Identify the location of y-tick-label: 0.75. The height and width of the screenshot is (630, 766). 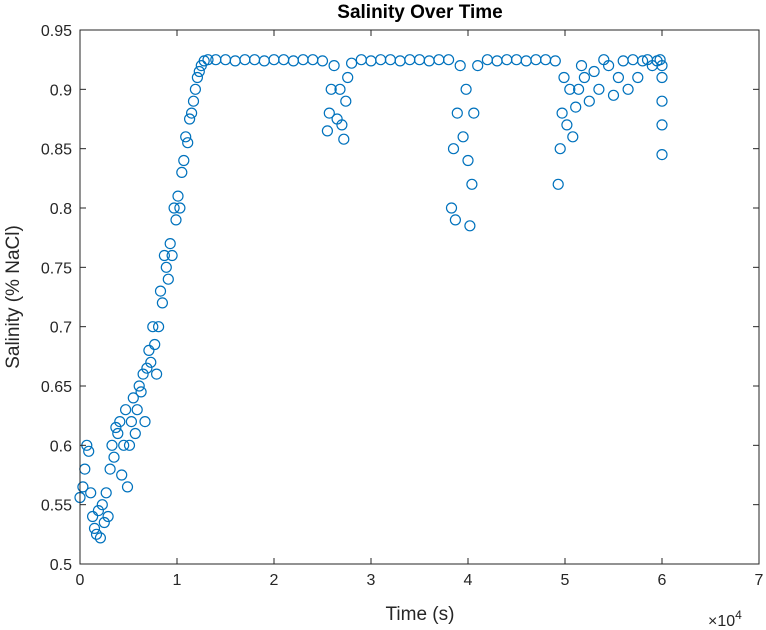
(56, 268).